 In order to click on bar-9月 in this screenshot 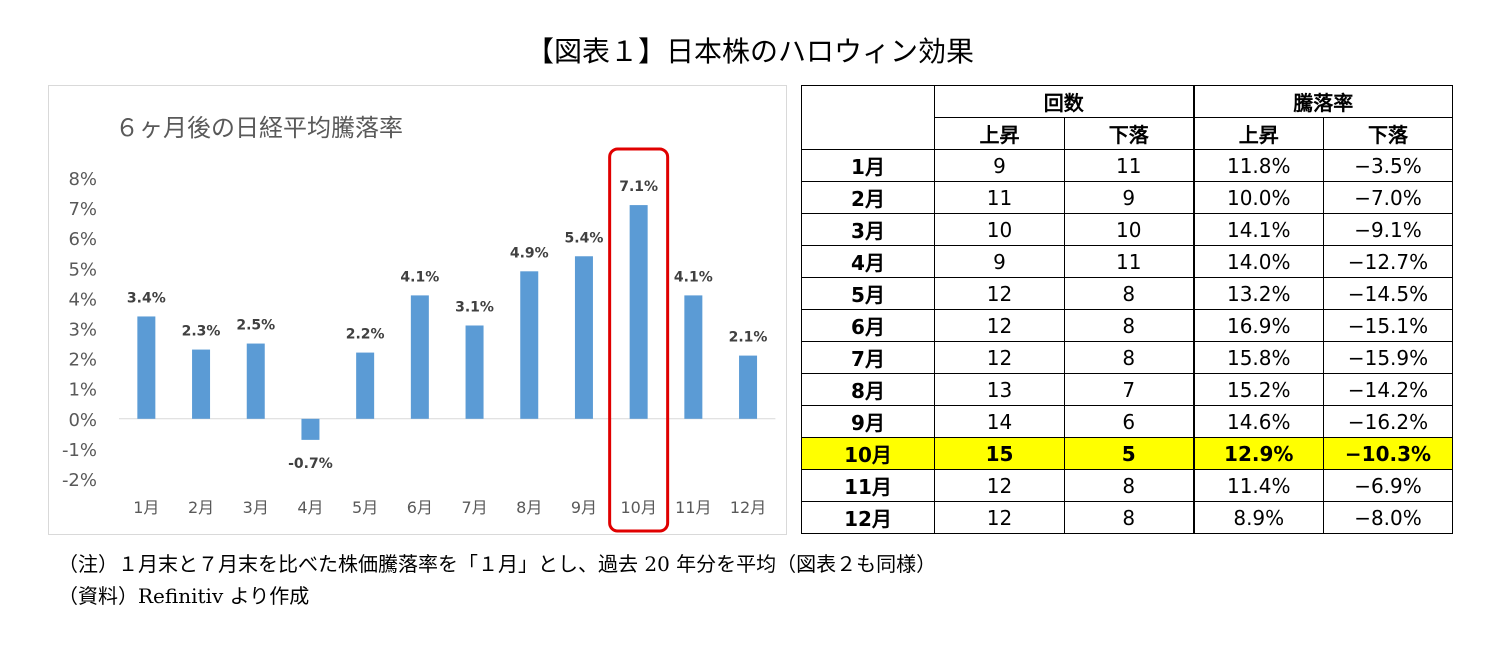, I will do `click(583, 337)`.